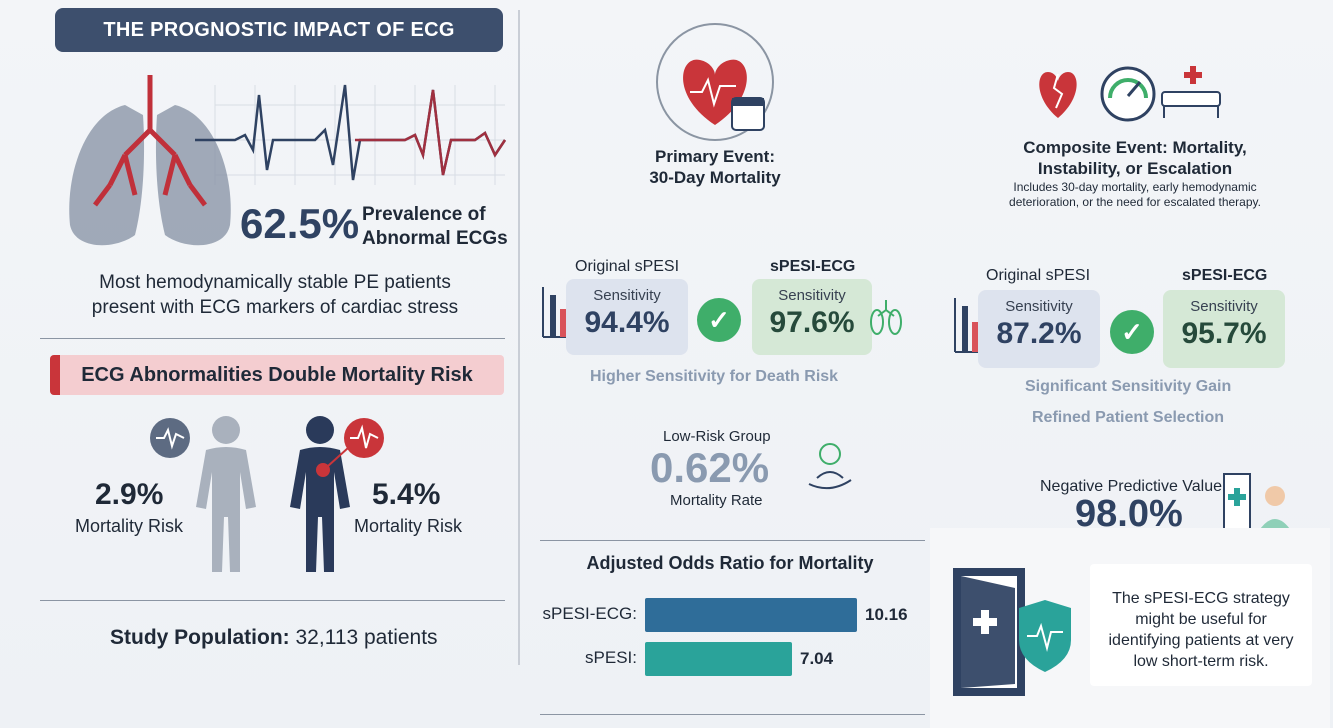 The image size is (1333, 728). What do you see at coordinates (715, 177) in the screenshot?
I see `primary-event-title-line2: 30-Day Mortality` at bounding box center [715, 177].